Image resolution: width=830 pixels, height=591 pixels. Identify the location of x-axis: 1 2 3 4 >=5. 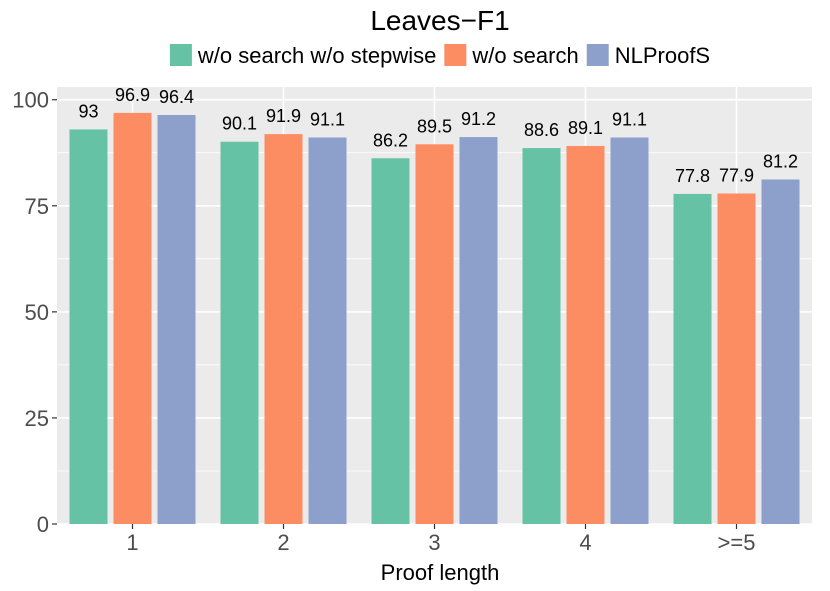
(440, 539).